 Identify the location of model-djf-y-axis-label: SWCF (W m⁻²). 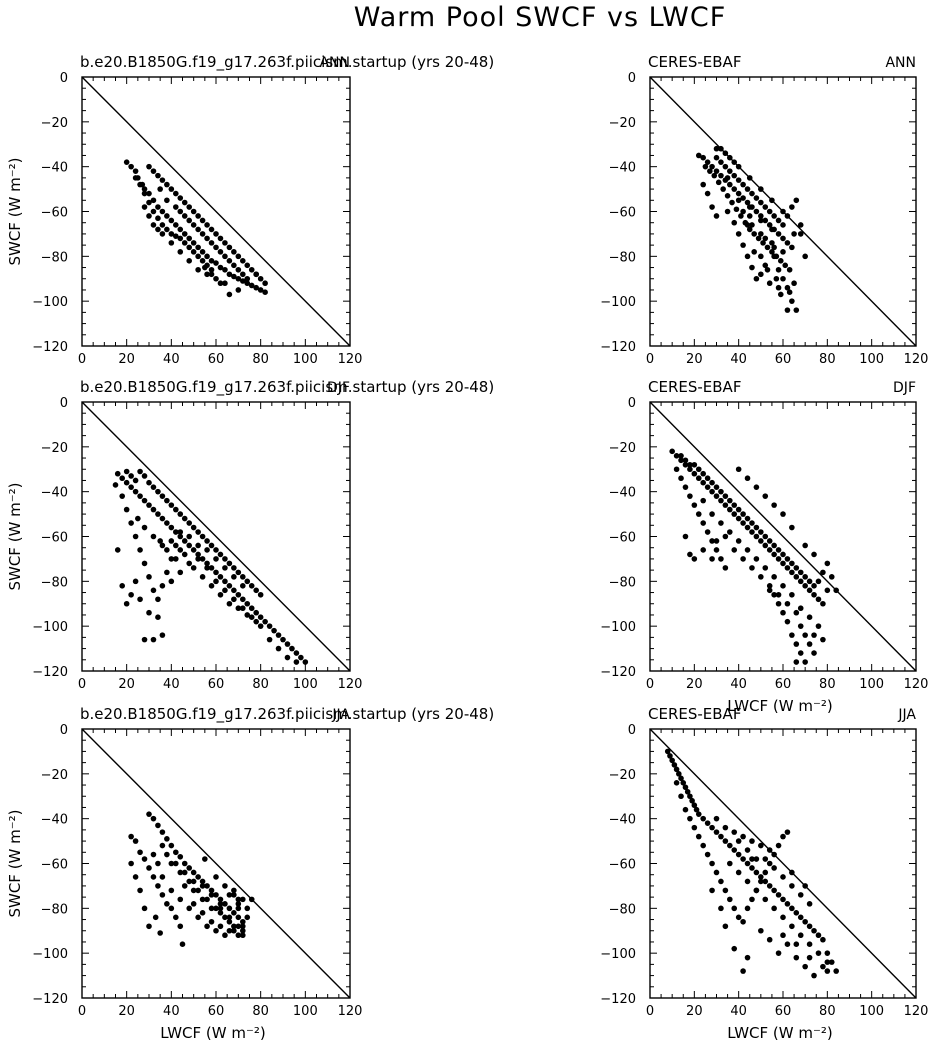
(15, 536).